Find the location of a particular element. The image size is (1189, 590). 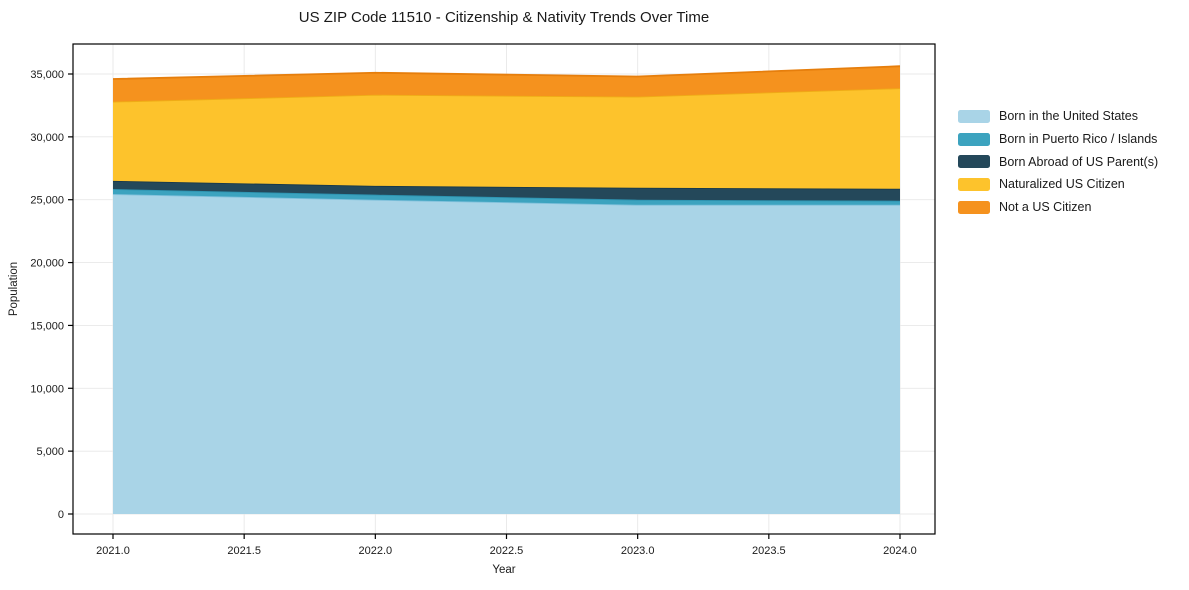

x-tick-label: 2022.0 is located at coordinates (376, 551).